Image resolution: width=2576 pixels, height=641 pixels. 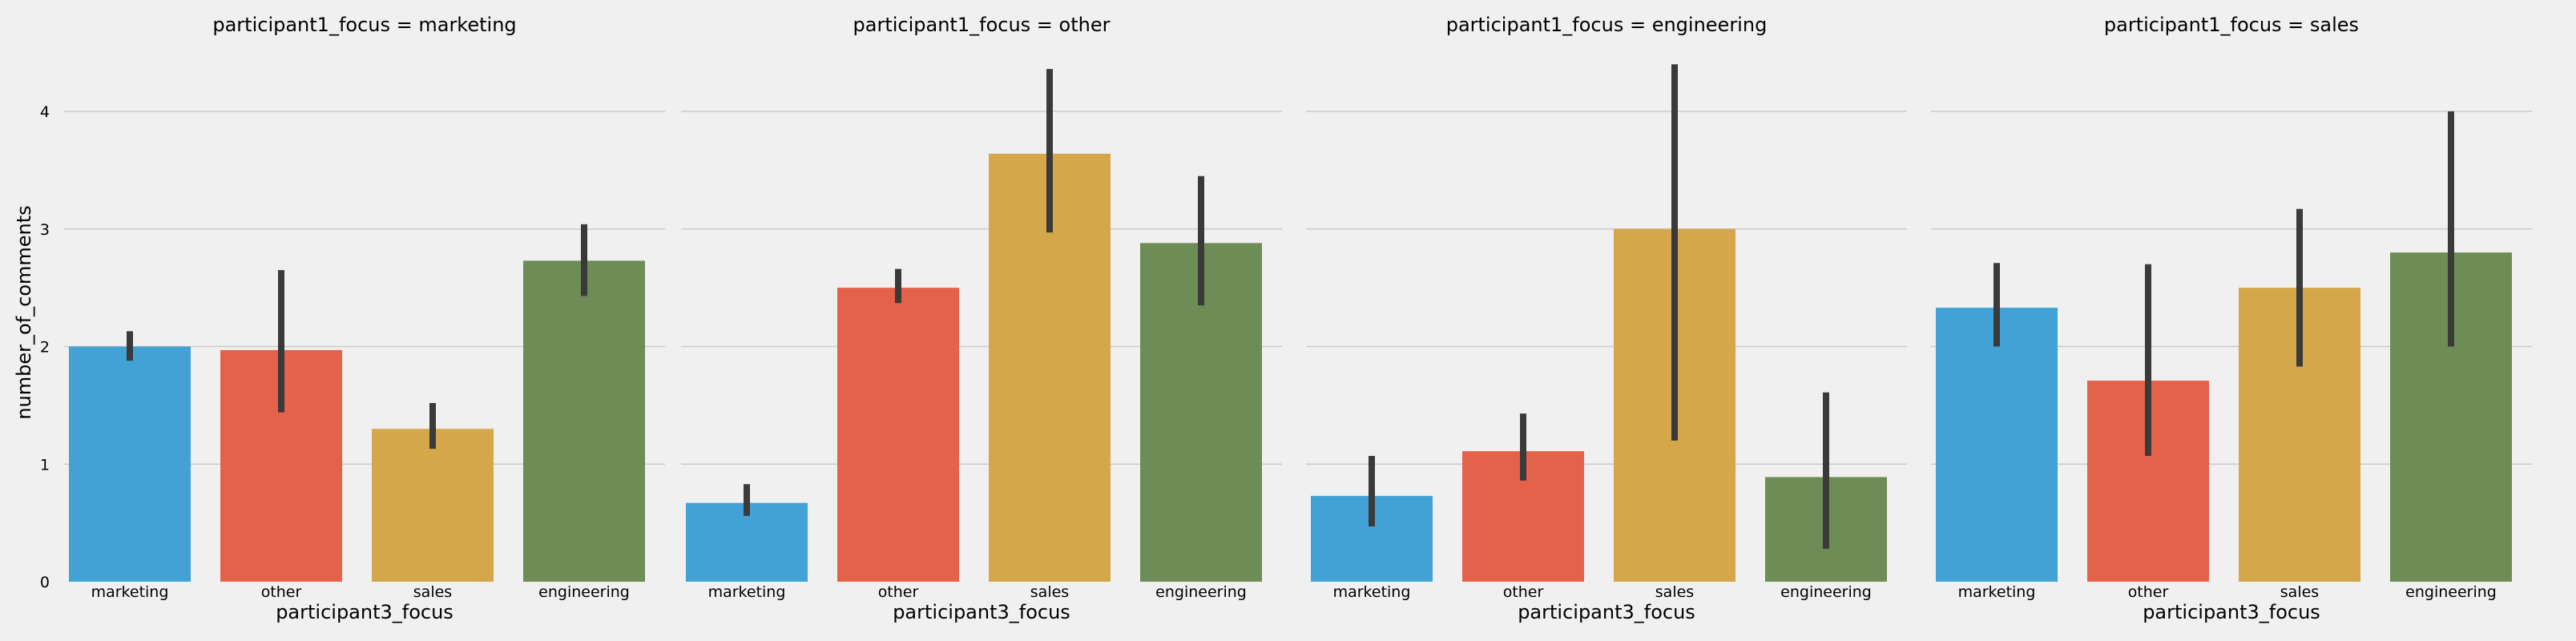 I want to click on y-tick-label: 4, so click(x=45, y=112).